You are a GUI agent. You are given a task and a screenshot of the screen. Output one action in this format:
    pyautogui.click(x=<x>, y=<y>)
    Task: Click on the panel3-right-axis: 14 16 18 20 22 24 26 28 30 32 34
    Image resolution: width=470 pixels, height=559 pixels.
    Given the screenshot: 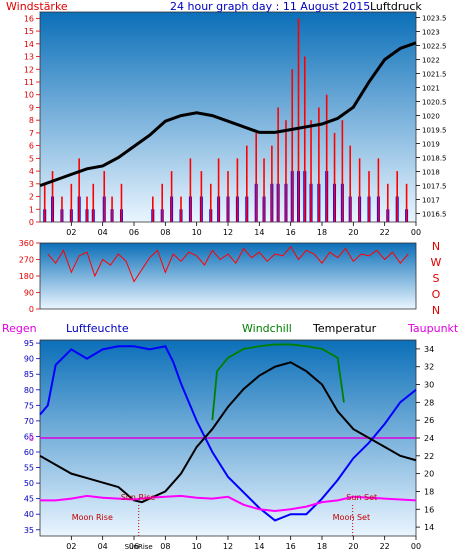 What is the action you would take?
    pyautogui.click(x=425, y=438)
    